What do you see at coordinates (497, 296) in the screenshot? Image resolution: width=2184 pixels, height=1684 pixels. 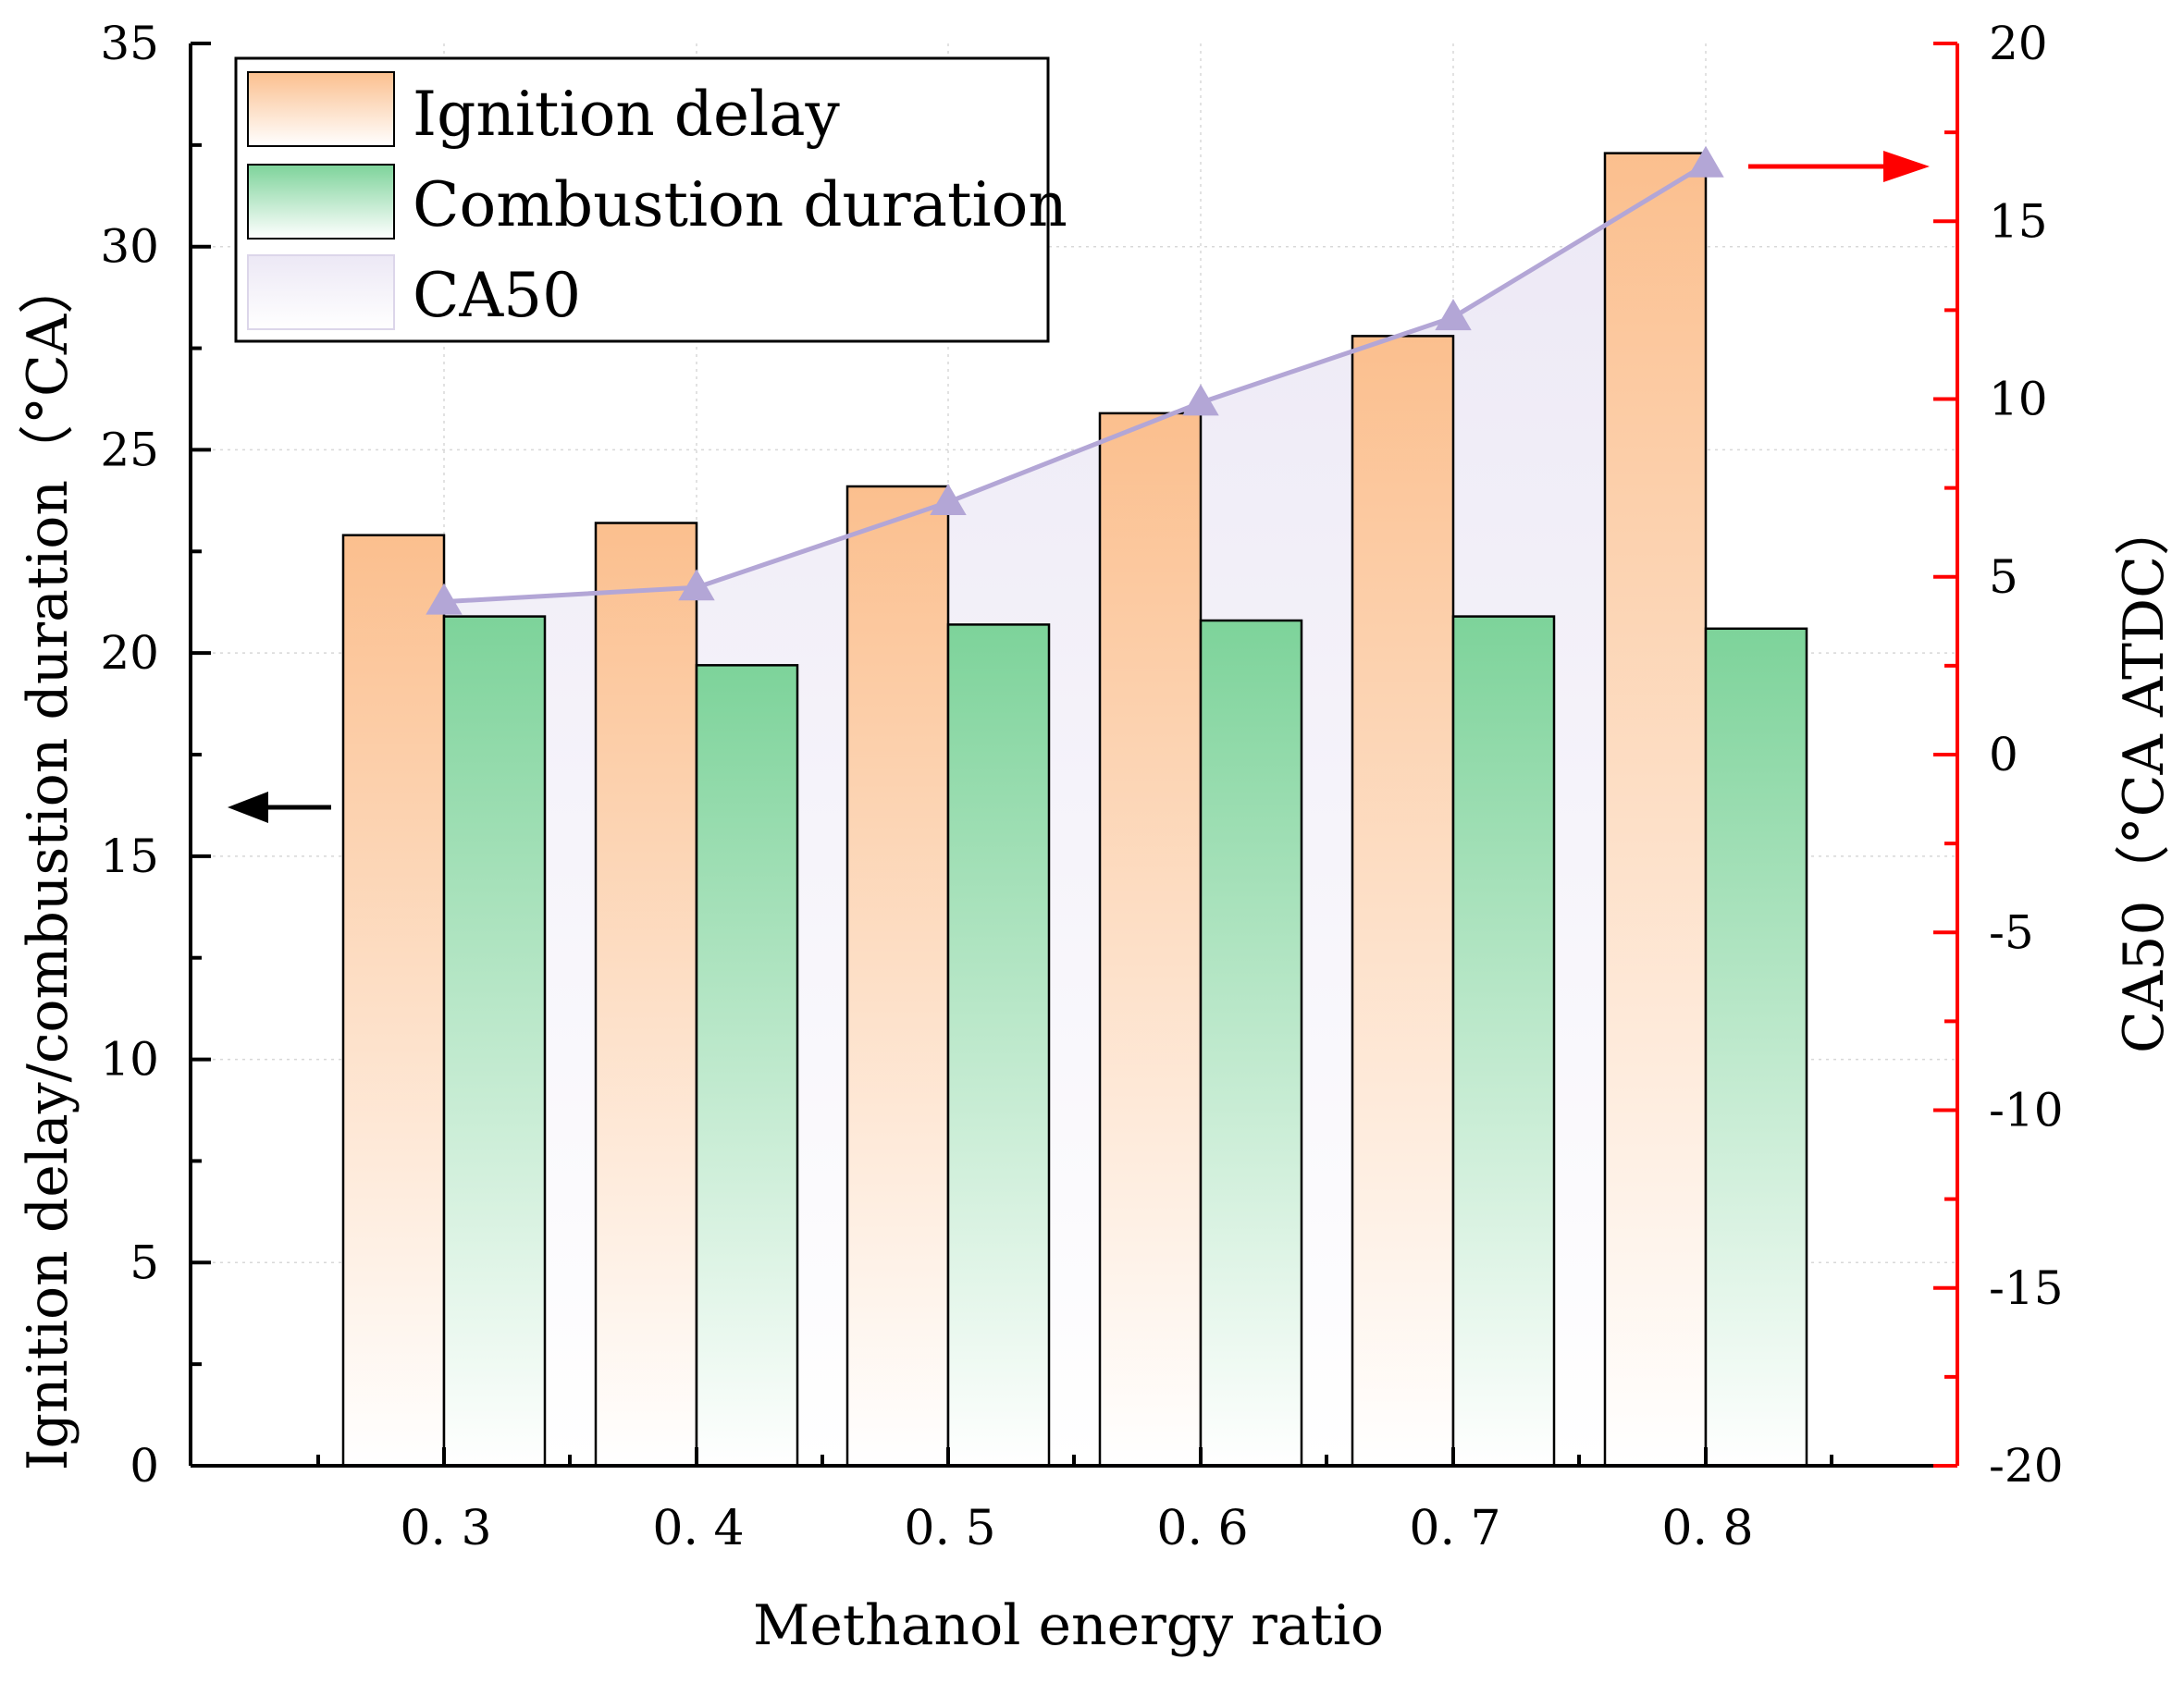 I see `legend-label-ca50: CA50` at bounding box center [497, 296].